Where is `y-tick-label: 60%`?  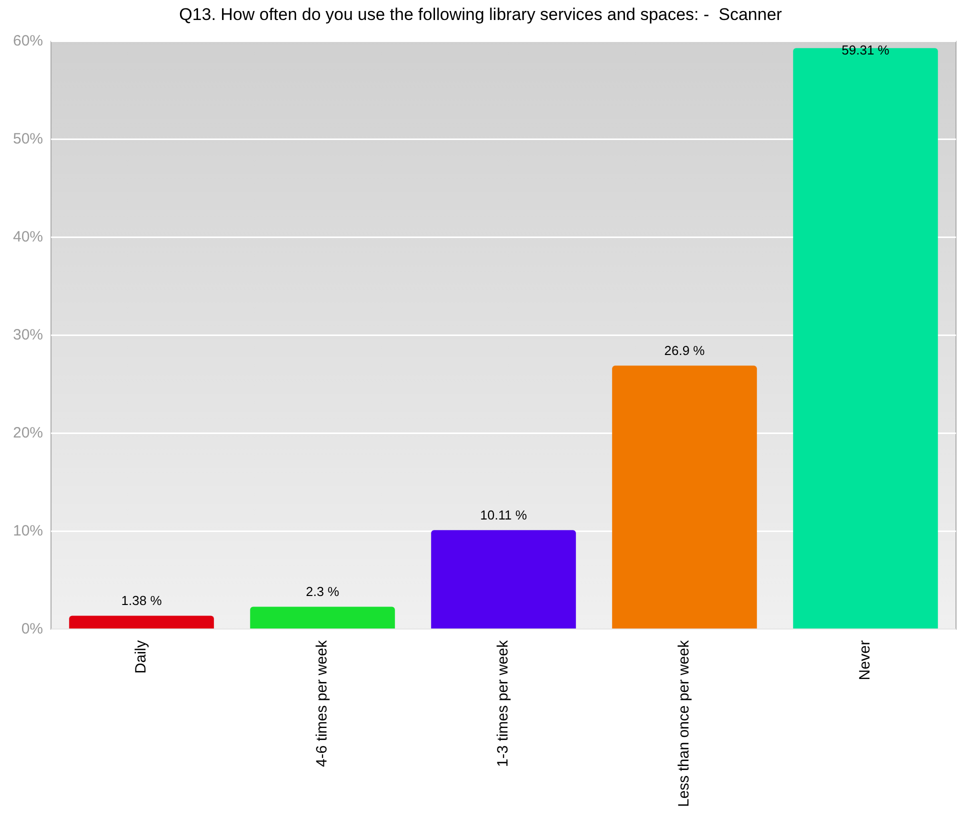 y-tick-label: 60% is located at coordinates (28, 41).